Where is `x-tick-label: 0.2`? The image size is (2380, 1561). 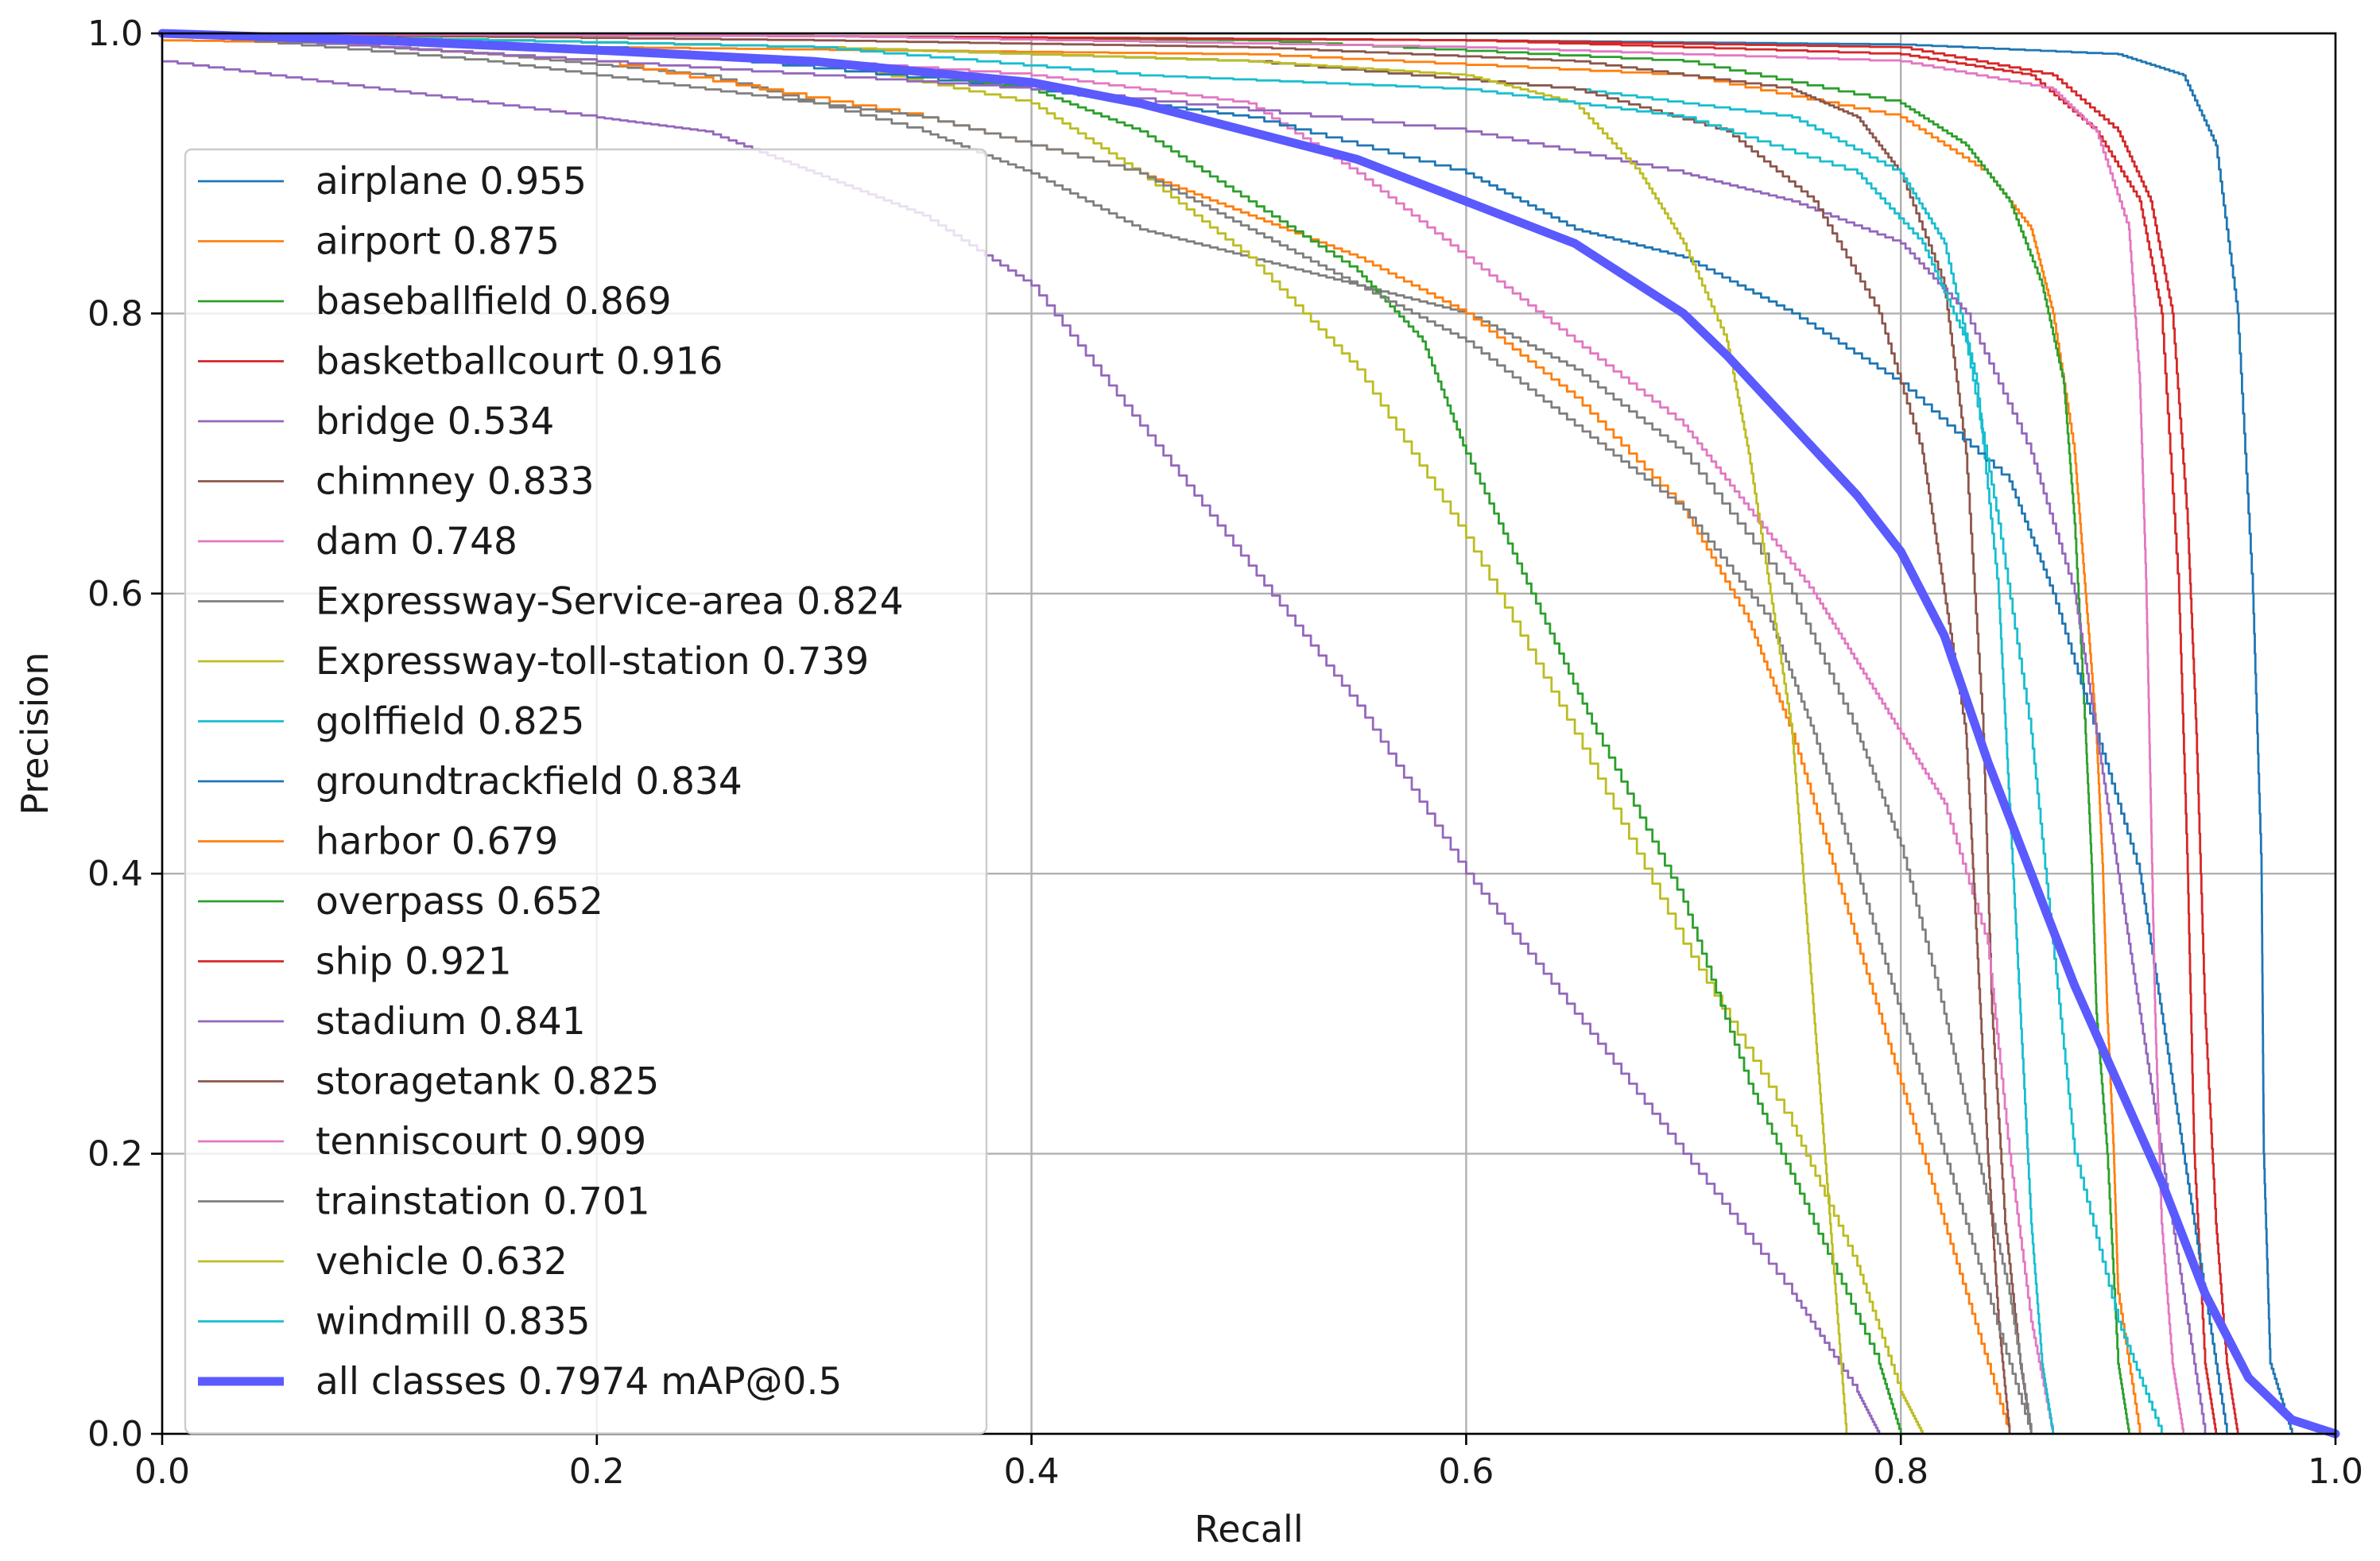 x-tick-label: 0.2 is located at coordinates (597, 1471).